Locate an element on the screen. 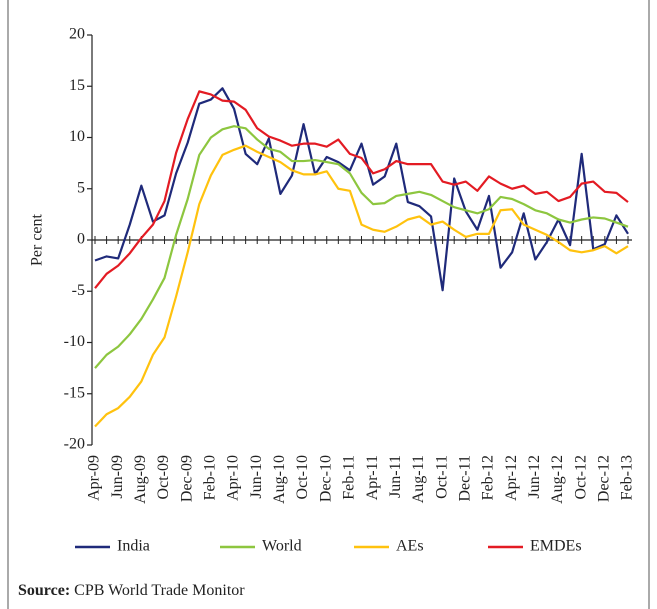 The image size is (657, 609). x-tick-label: Feb-10 is located at coordinates (210, 477).